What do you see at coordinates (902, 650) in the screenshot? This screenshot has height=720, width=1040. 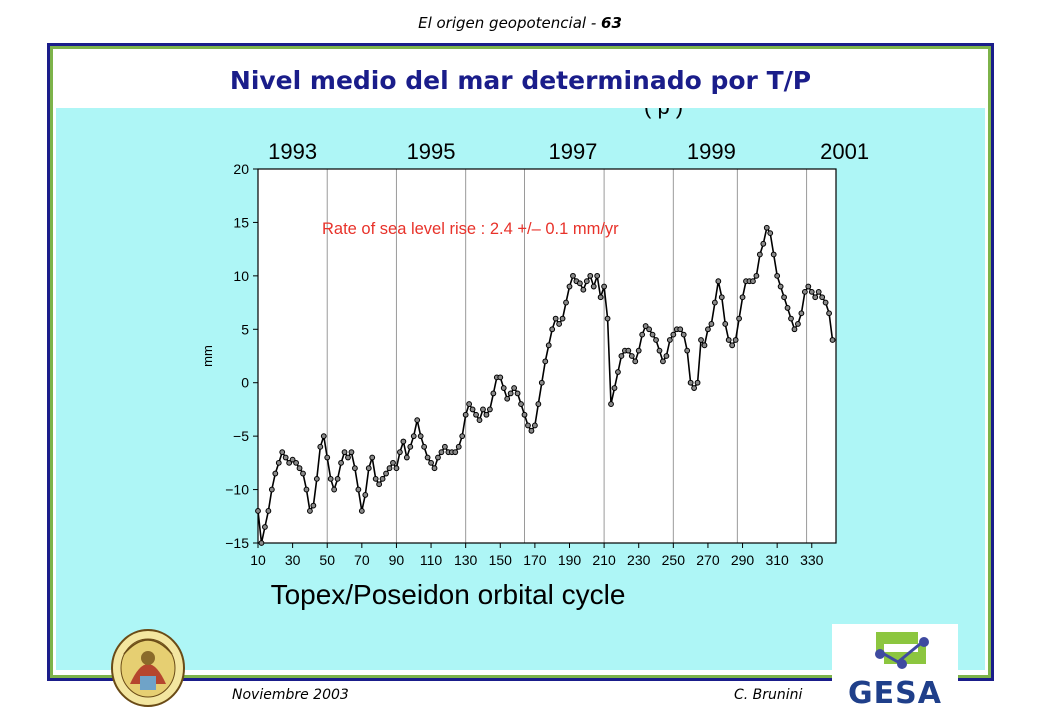 I see `gesa-emblem-icon` at bounding box center [902, 650].